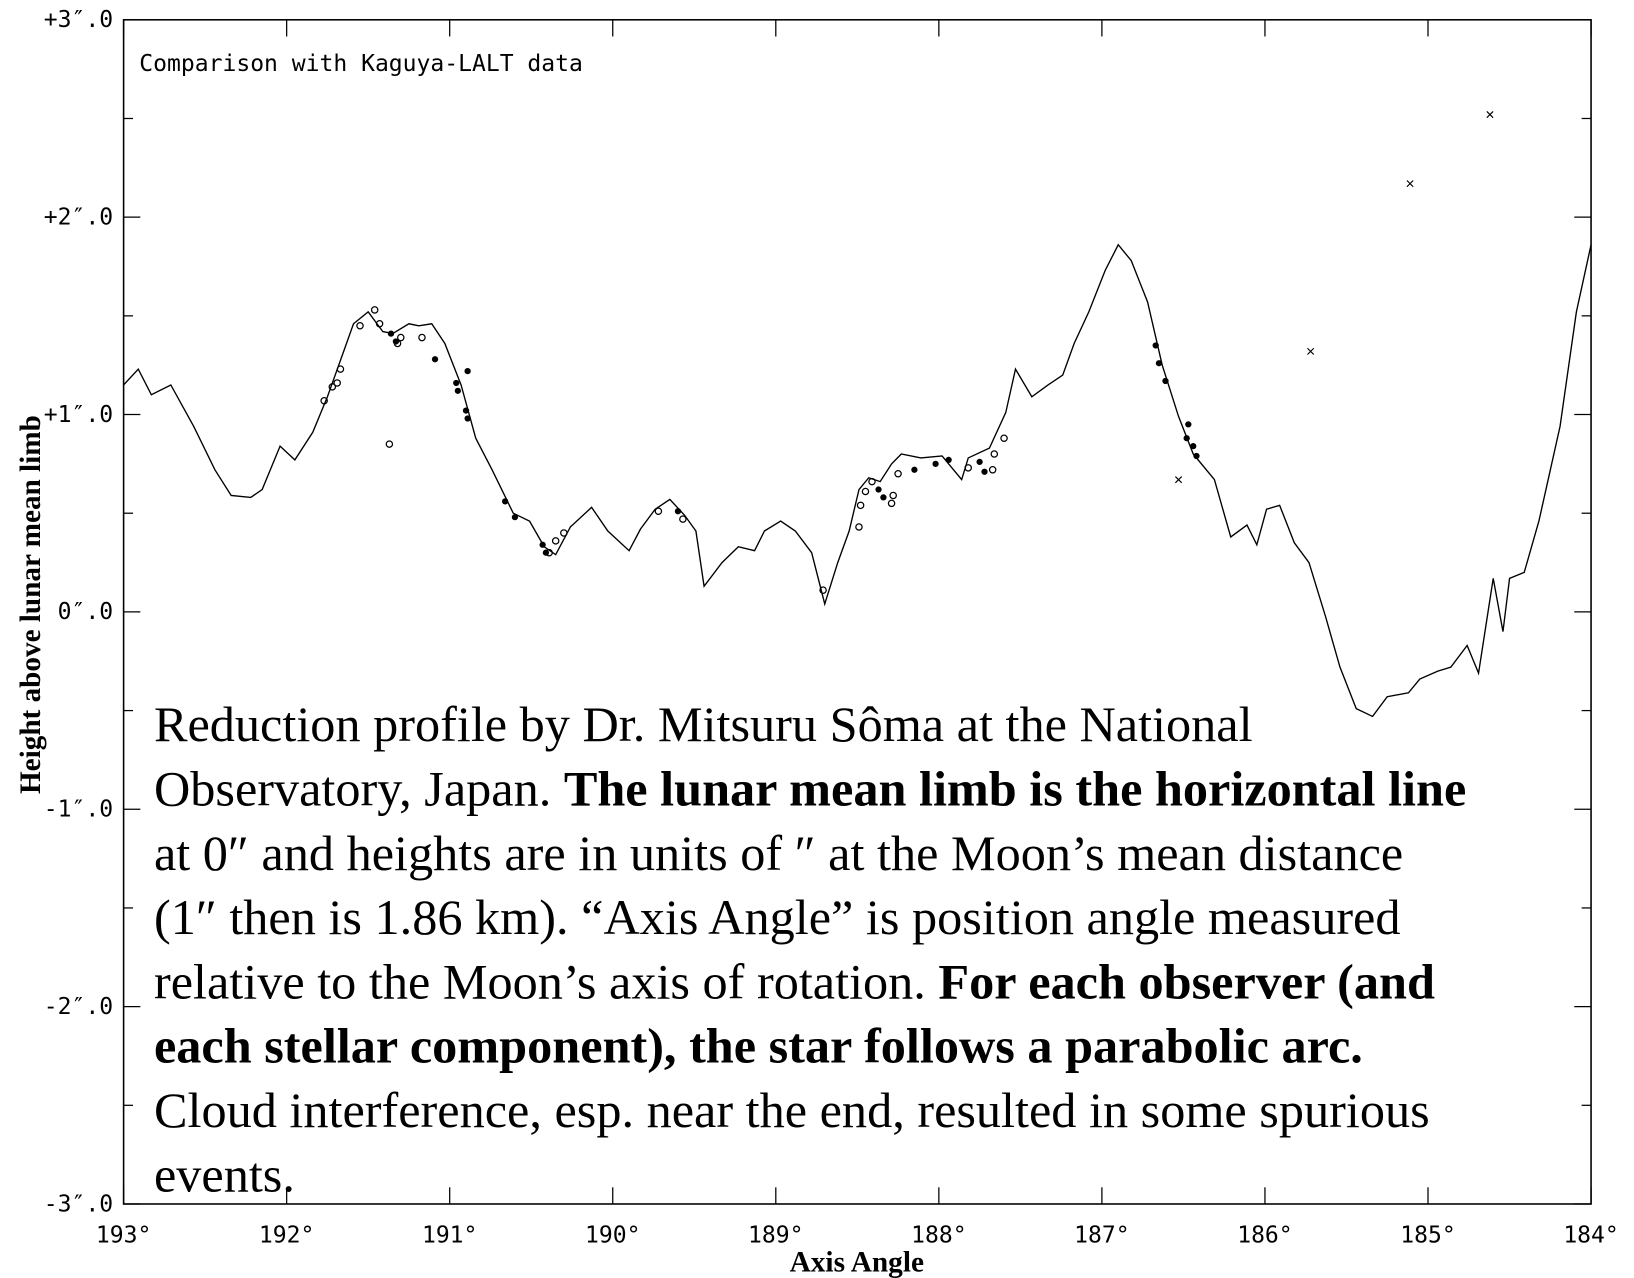  Describe the element at coordinates (31, 604) in the screenshot. I see `y-axis-label: Height above lunar mean limb` at that location.